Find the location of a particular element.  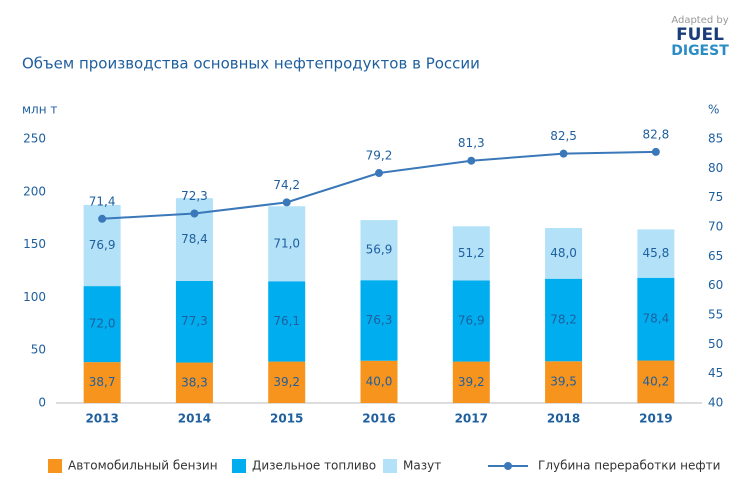

y-tick-label: 50 is located at coordinates (38, 350).